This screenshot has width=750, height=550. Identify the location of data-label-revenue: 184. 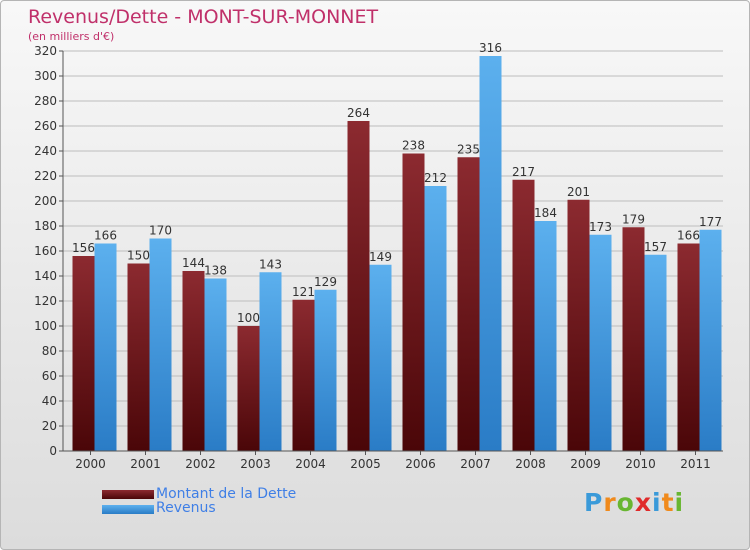
(545, 213).